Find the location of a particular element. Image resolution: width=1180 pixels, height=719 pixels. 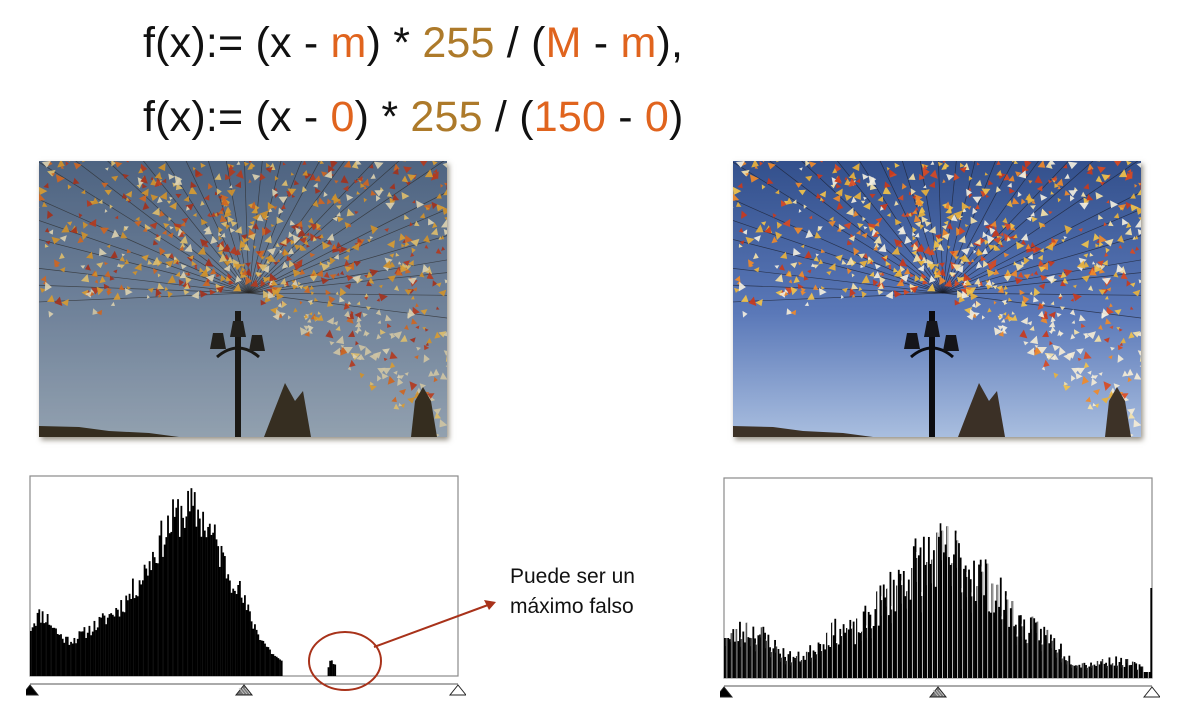

formula-instance: f(x):= (x - 0) * 255 / (150 - 0) is located at coordinates (413, 117).